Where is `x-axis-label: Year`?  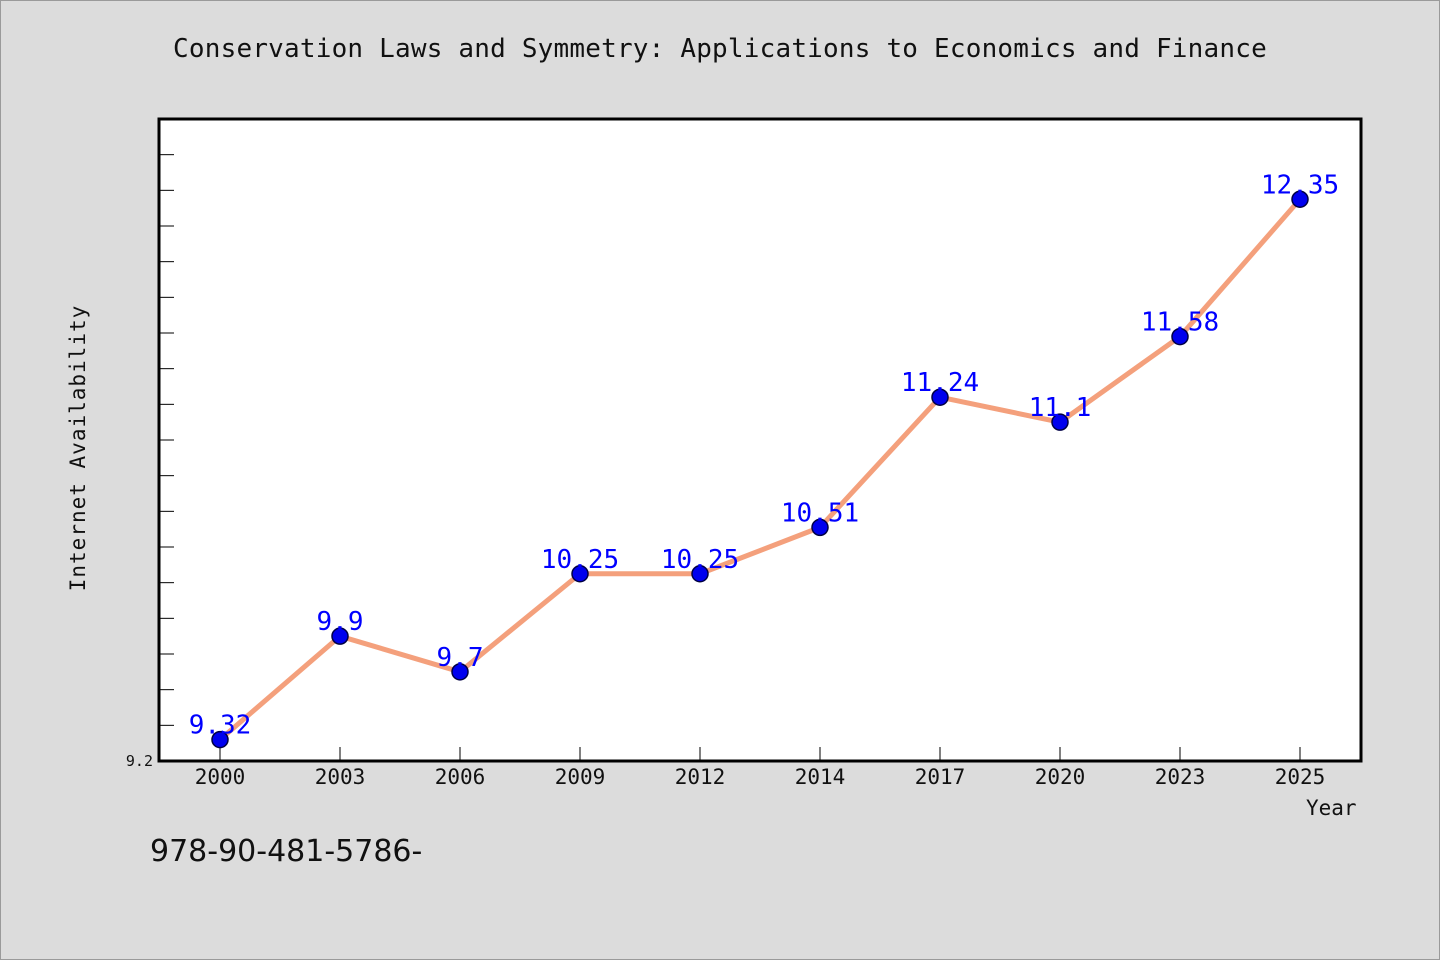
x-axis-label: Year is located at coordinates (1331, 808).